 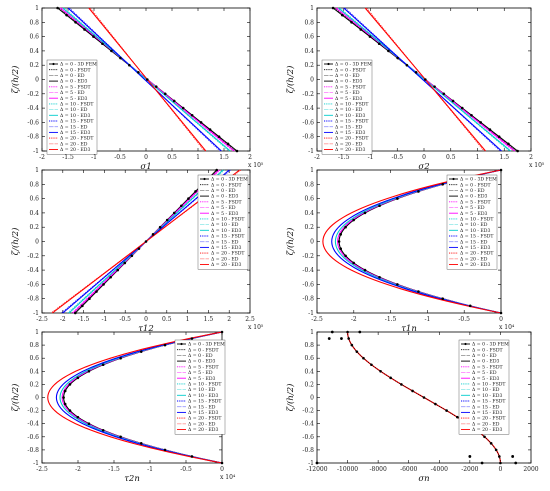 What do you see at coordinates (256, 165) in the screenshot?
I see `axis-exponent: x 10⁵` at bounding box center [256, 165].